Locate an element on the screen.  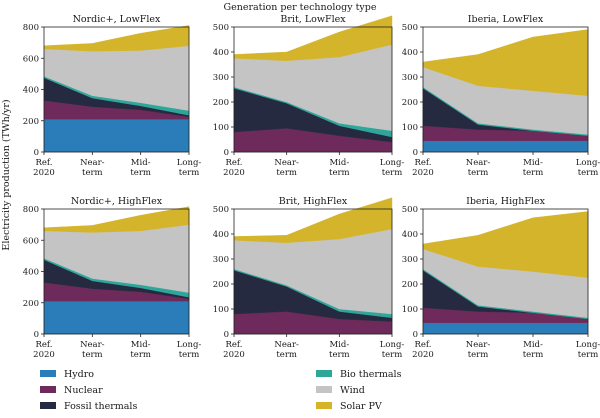
y-axis-label: Electricity production (TWh/yr) is located at coordinates (6, 174).